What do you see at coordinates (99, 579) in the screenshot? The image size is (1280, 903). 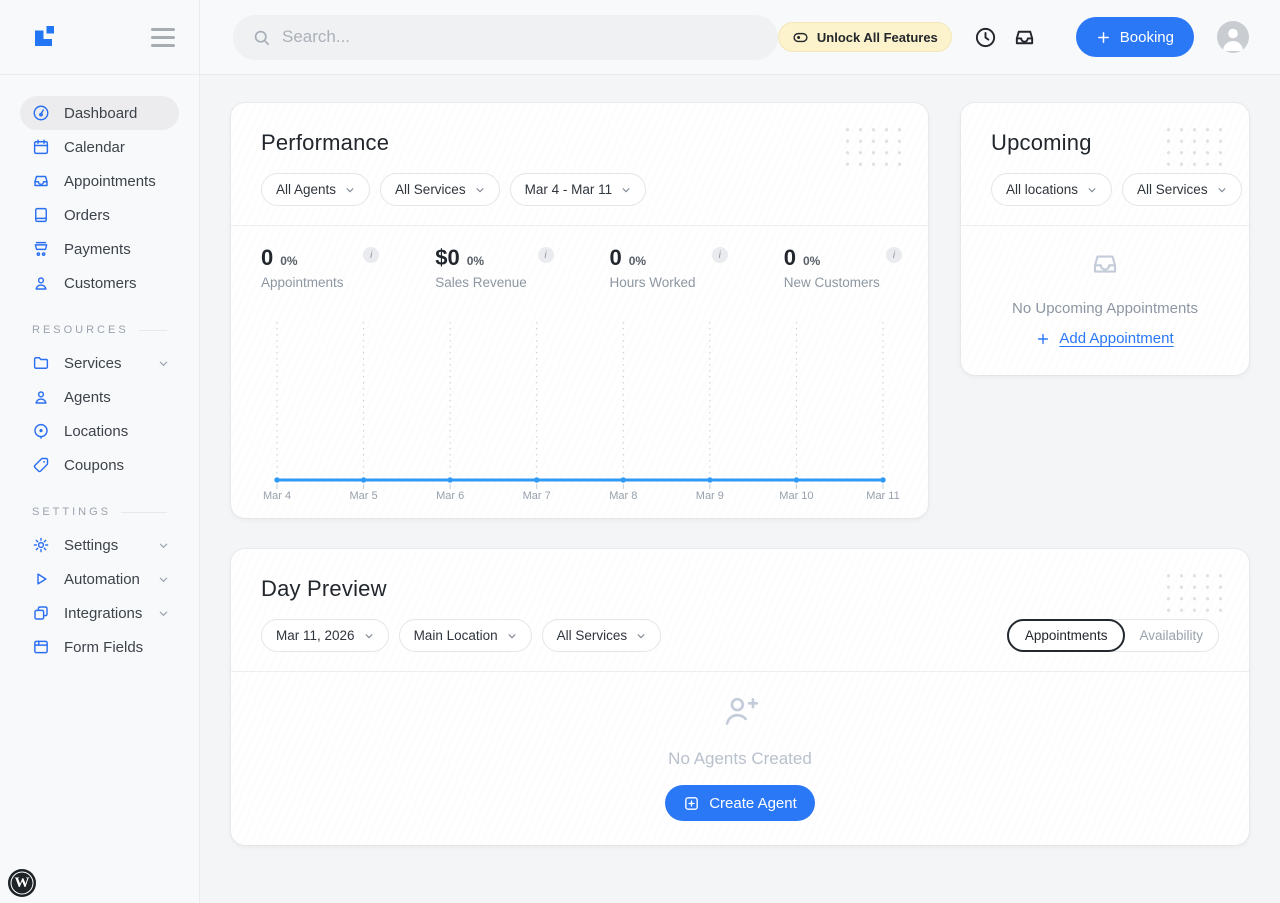 I see `sidebar-item-automation: Automation` at bounding box center [99, 579].